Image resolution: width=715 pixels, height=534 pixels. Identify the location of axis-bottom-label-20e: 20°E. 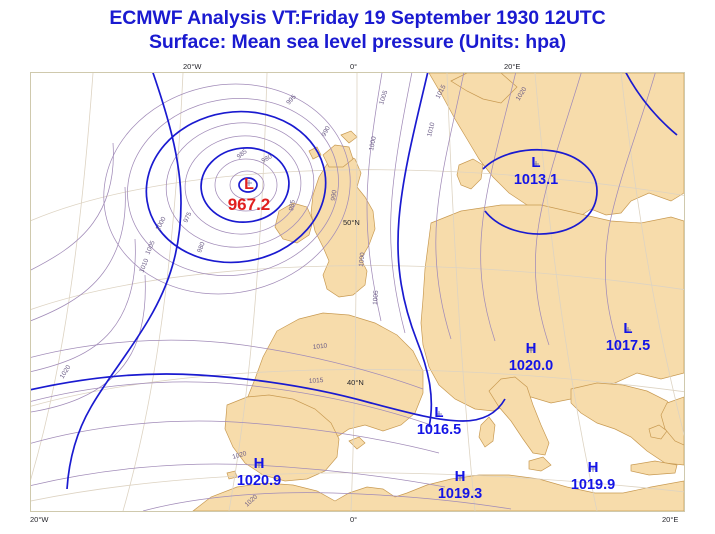
(670, 519).